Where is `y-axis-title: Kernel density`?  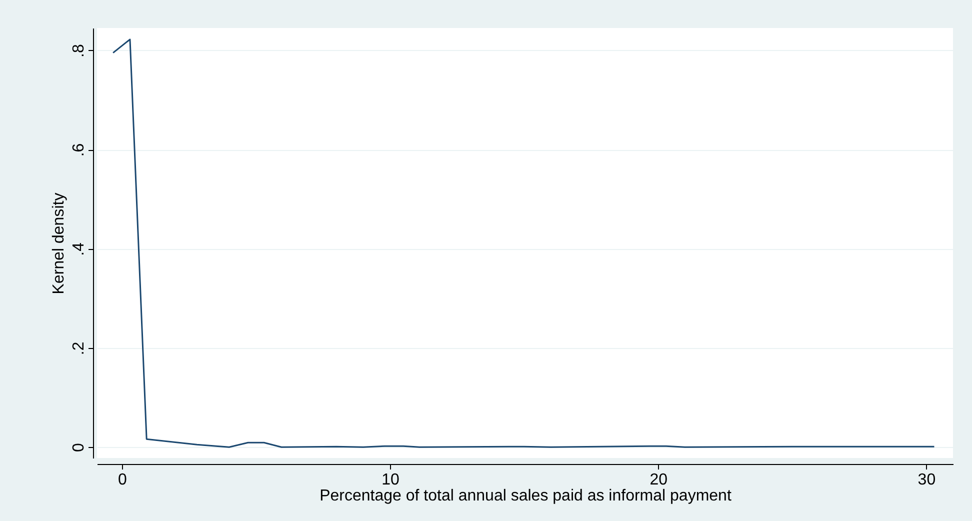
y-axis-title: Kernel density is located at coordinates (59, 243).